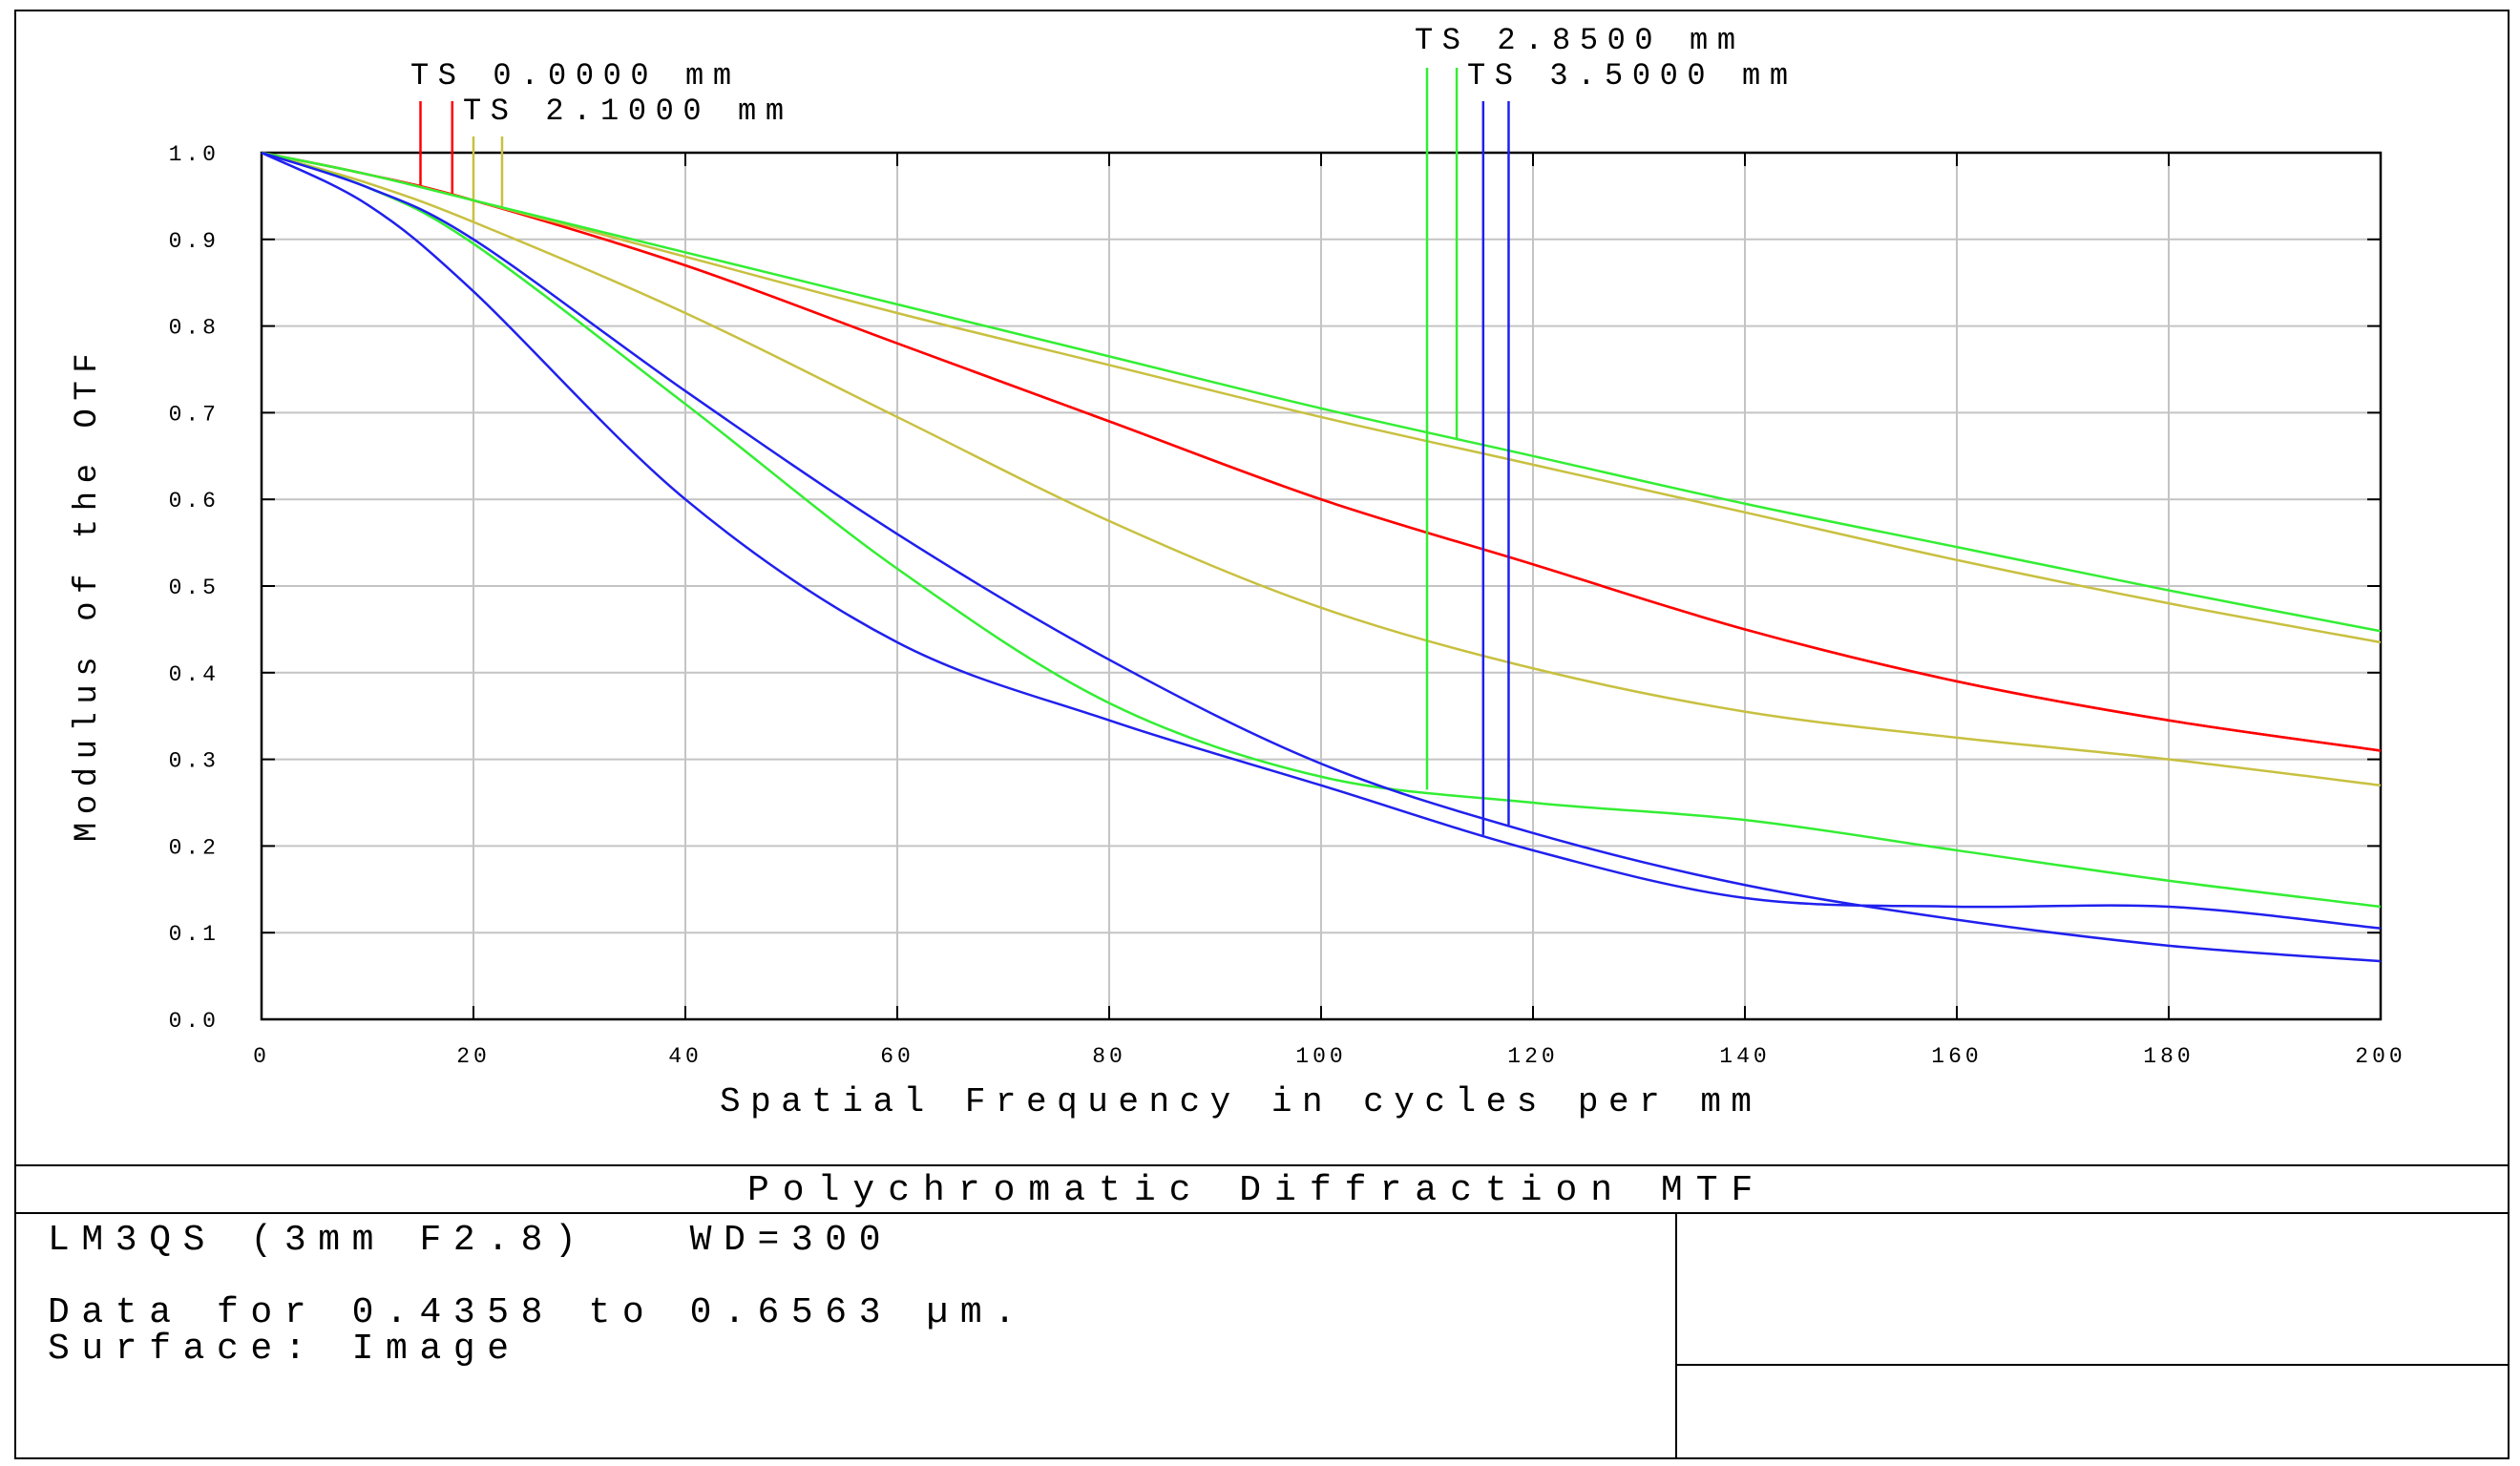  I want to click on x-tick-label: 20, so click(474, 1056).